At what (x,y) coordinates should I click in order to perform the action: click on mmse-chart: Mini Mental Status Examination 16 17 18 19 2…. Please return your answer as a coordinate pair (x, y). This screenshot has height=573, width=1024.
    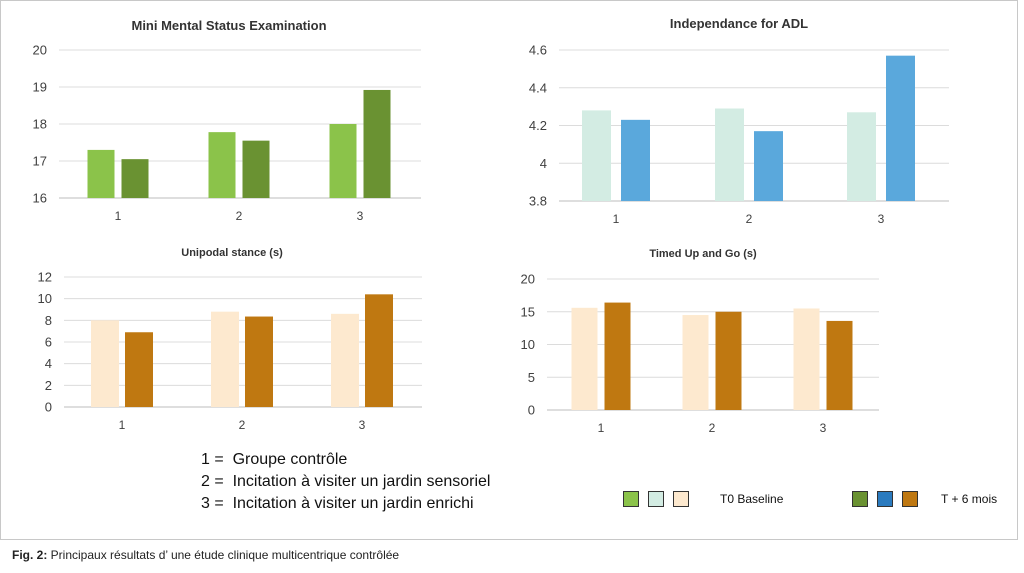
    Looking at the image, I should click on (227, 120).